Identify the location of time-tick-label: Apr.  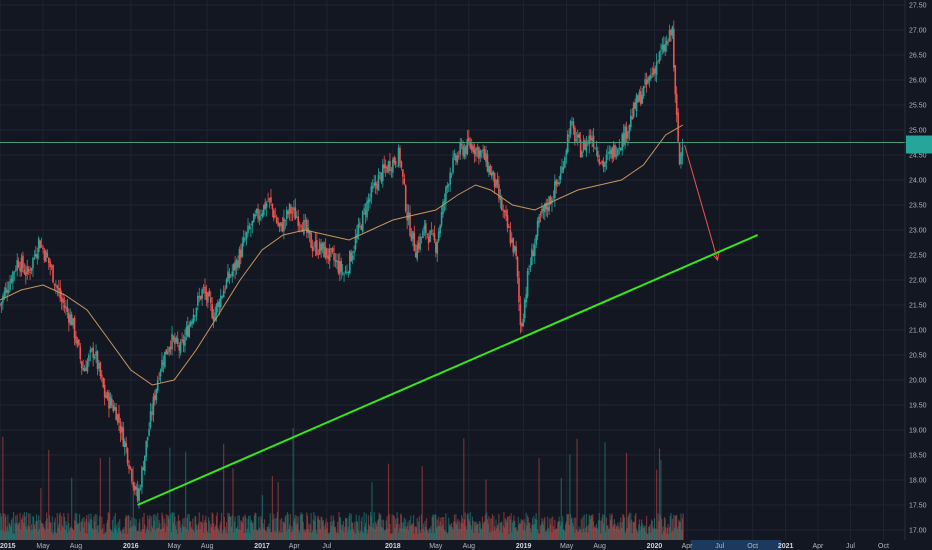
(818, 546).